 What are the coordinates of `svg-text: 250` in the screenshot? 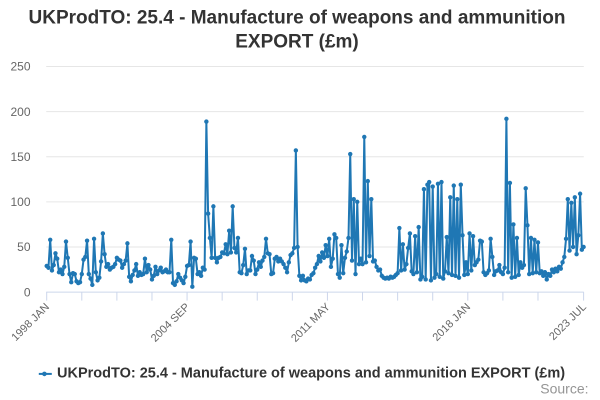 It's located at (20, 67).